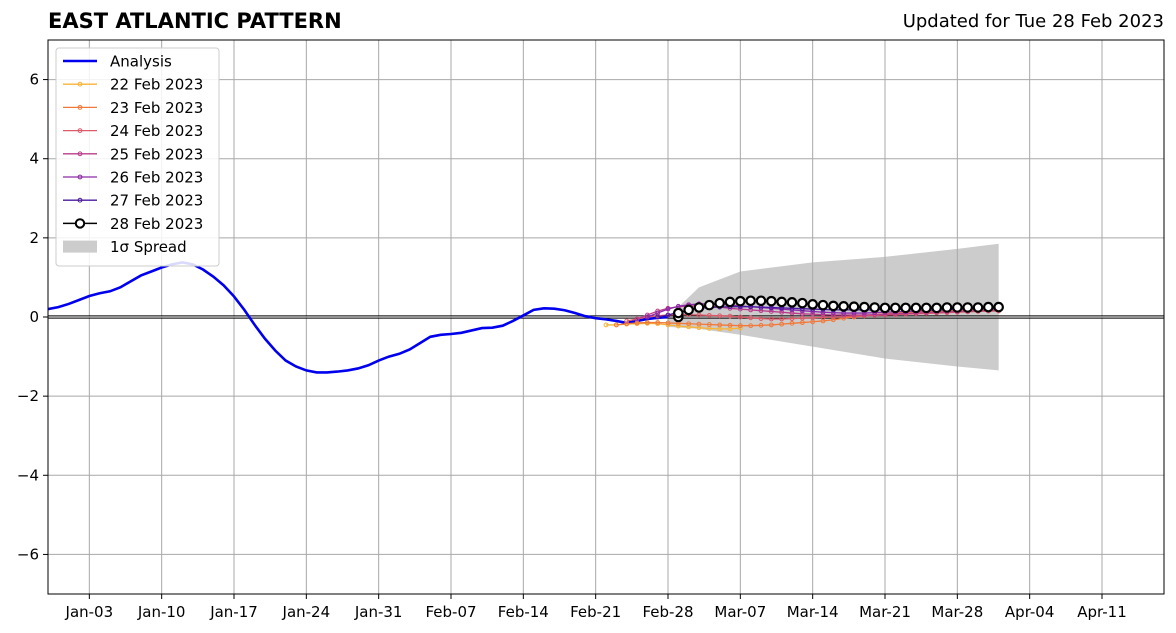 Image resolution: width=1176 pixels, height=633 pixels. I want to click on x-tick-label: Mar-21, so click(885, 612).